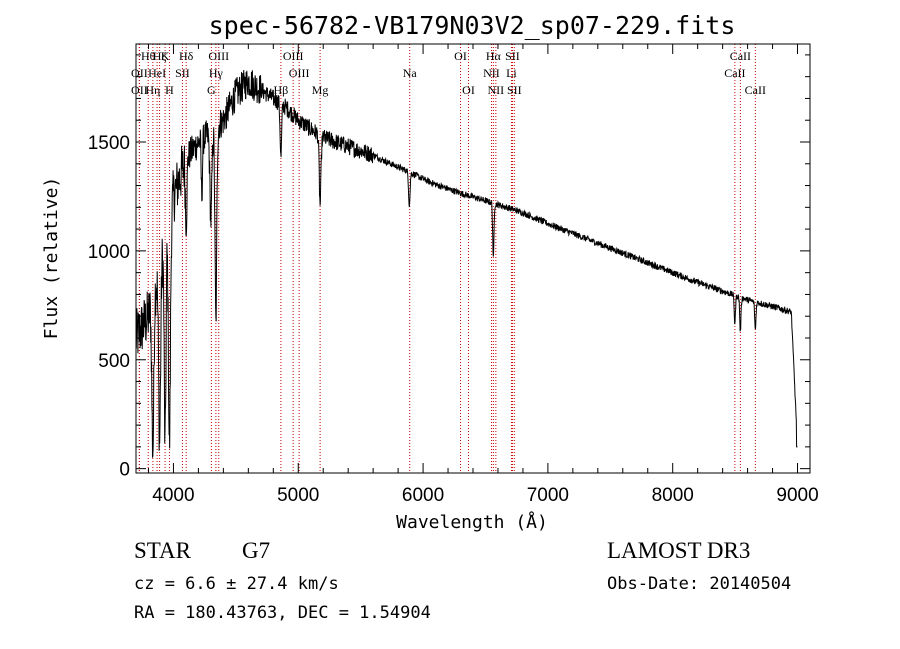 This screenshot has height=649, width=900. What do you see at coordinates (211, 90) in the screenshot?
I see `line-marker-label: G` at bounding box center [211, 90].